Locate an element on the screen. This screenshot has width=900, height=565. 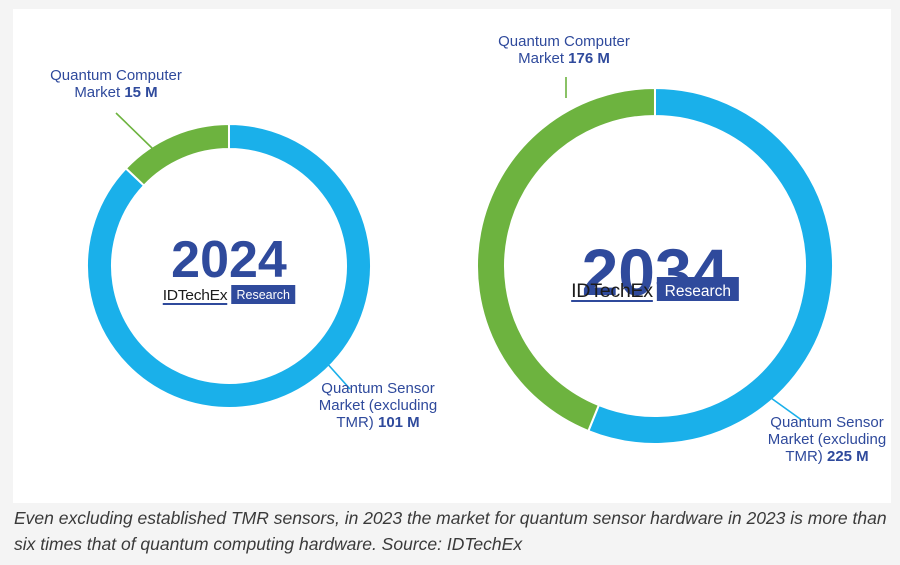
center-year-label: 2024 is located at coordinates (229, 260).